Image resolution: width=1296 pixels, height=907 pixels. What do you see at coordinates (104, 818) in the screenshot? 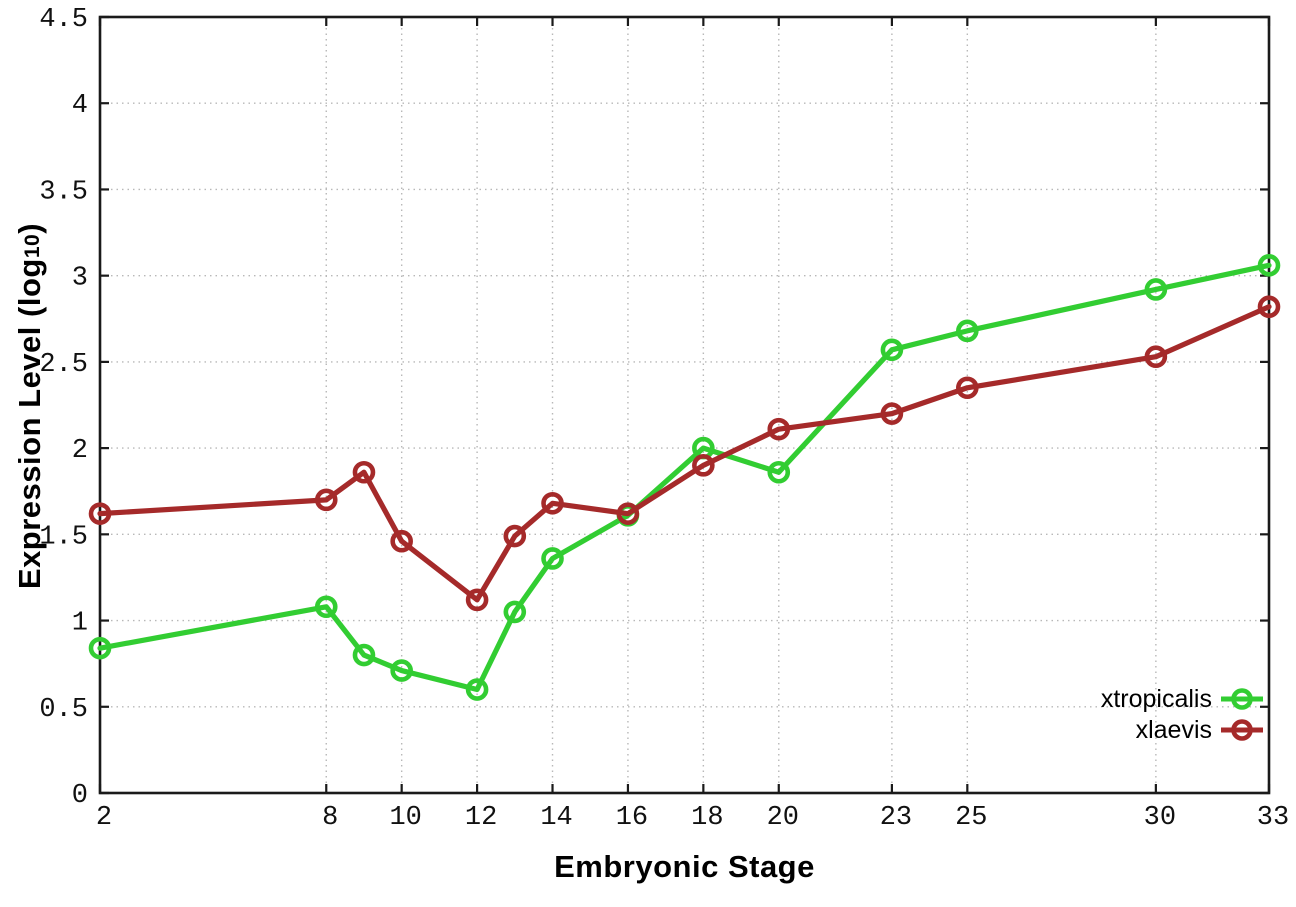
I see `x-tick-label: 2` at bounding box center [104, 818].